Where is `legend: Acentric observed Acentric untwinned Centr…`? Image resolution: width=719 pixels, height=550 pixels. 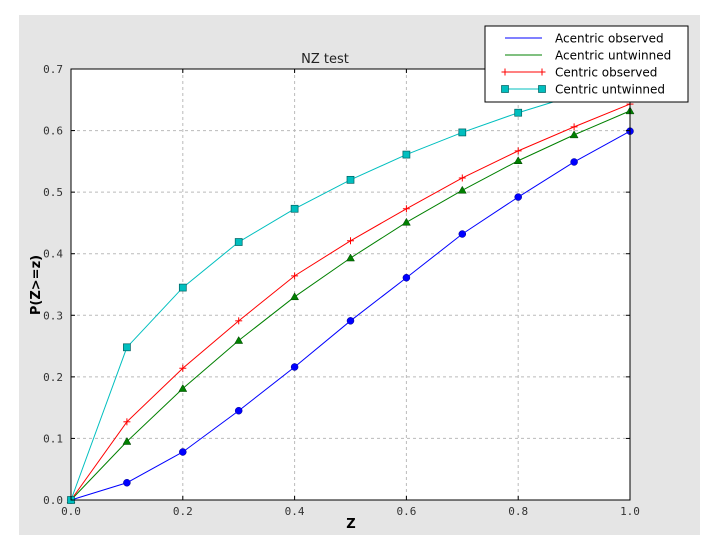
legend: Acentric observed Acentric untwinned Centr… is located at coordinates (586, 64).